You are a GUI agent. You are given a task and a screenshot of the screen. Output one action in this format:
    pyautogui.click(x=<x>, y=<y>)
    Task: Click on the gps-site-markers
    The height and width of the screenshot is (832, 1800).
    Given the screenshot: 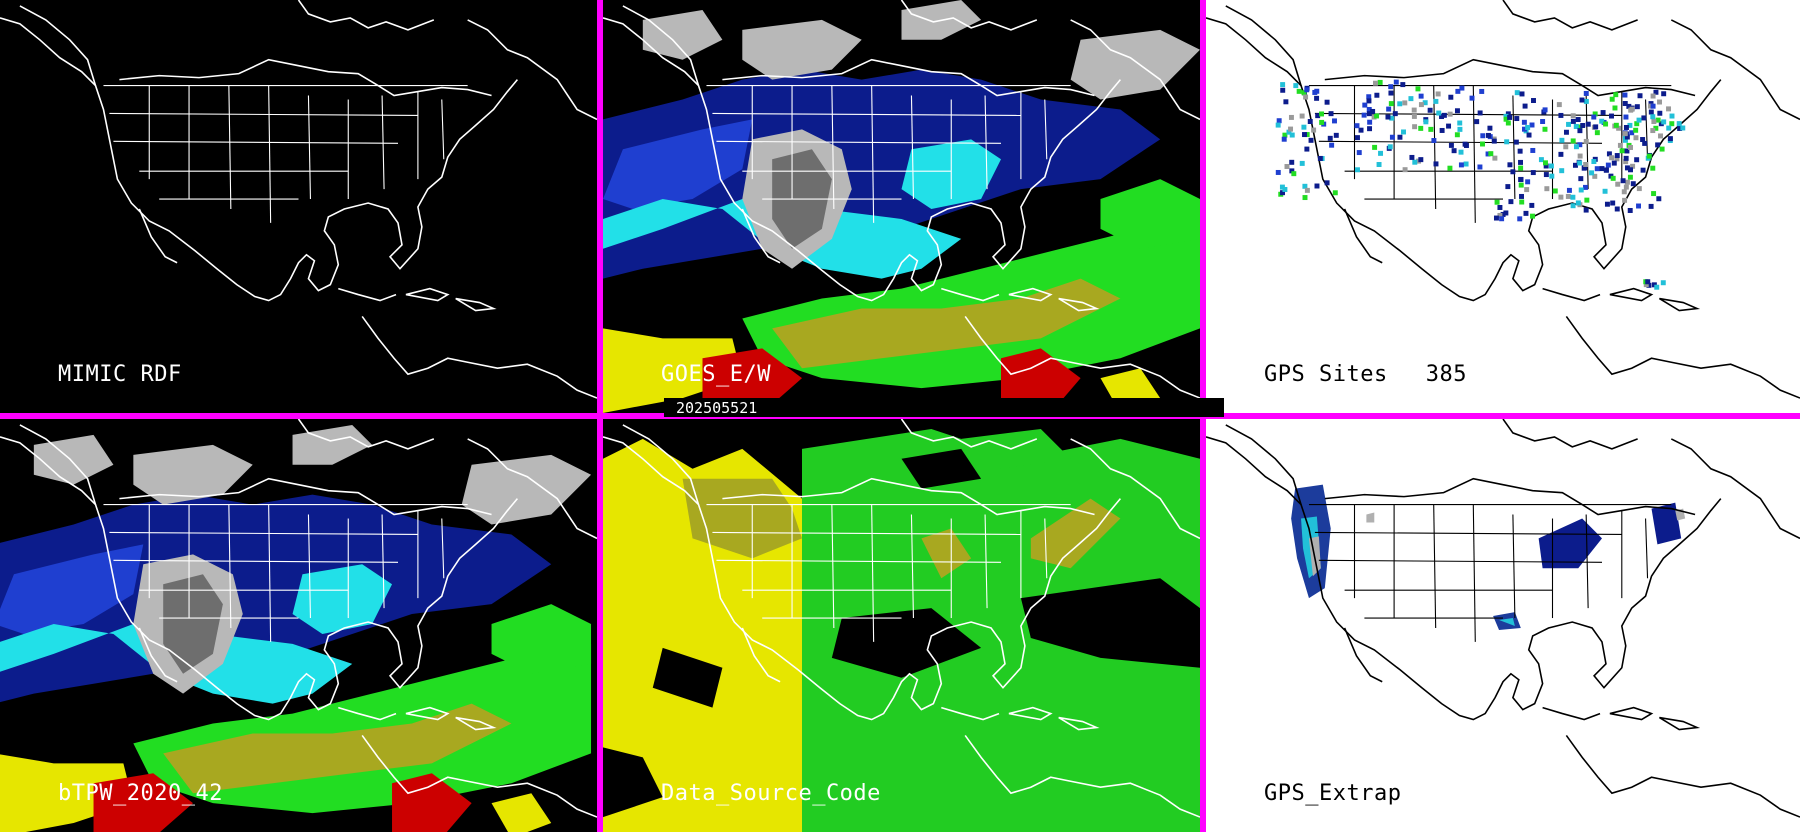 What is the action you would take?
    pyautogui.click(x=1480, y=184)
    